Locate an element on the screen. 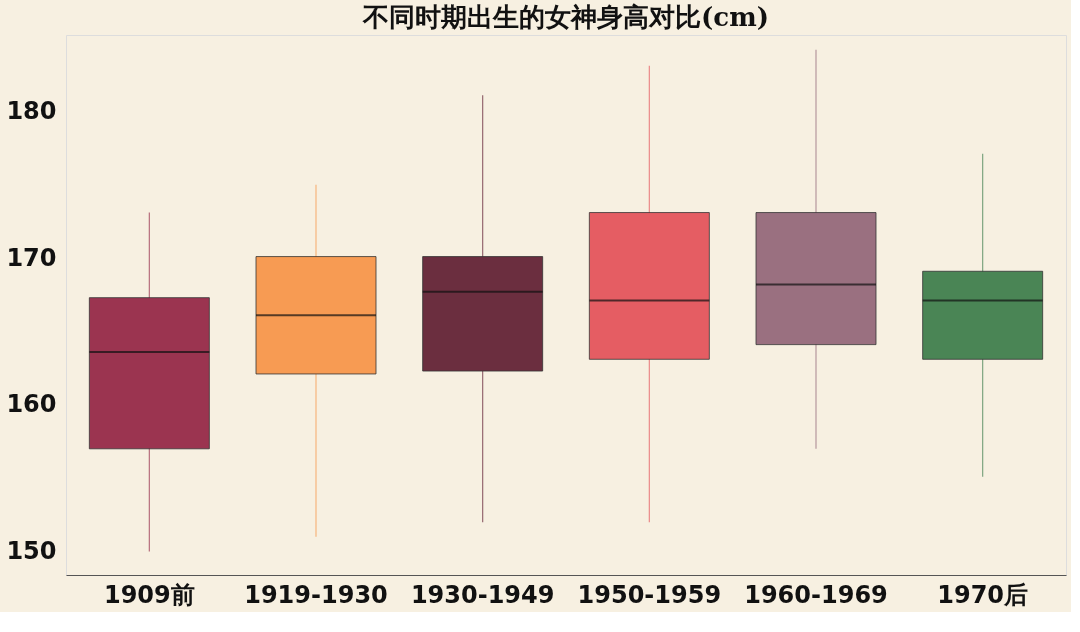  x-tick-label: 1950-1959 is located at coordinates (649, 594).